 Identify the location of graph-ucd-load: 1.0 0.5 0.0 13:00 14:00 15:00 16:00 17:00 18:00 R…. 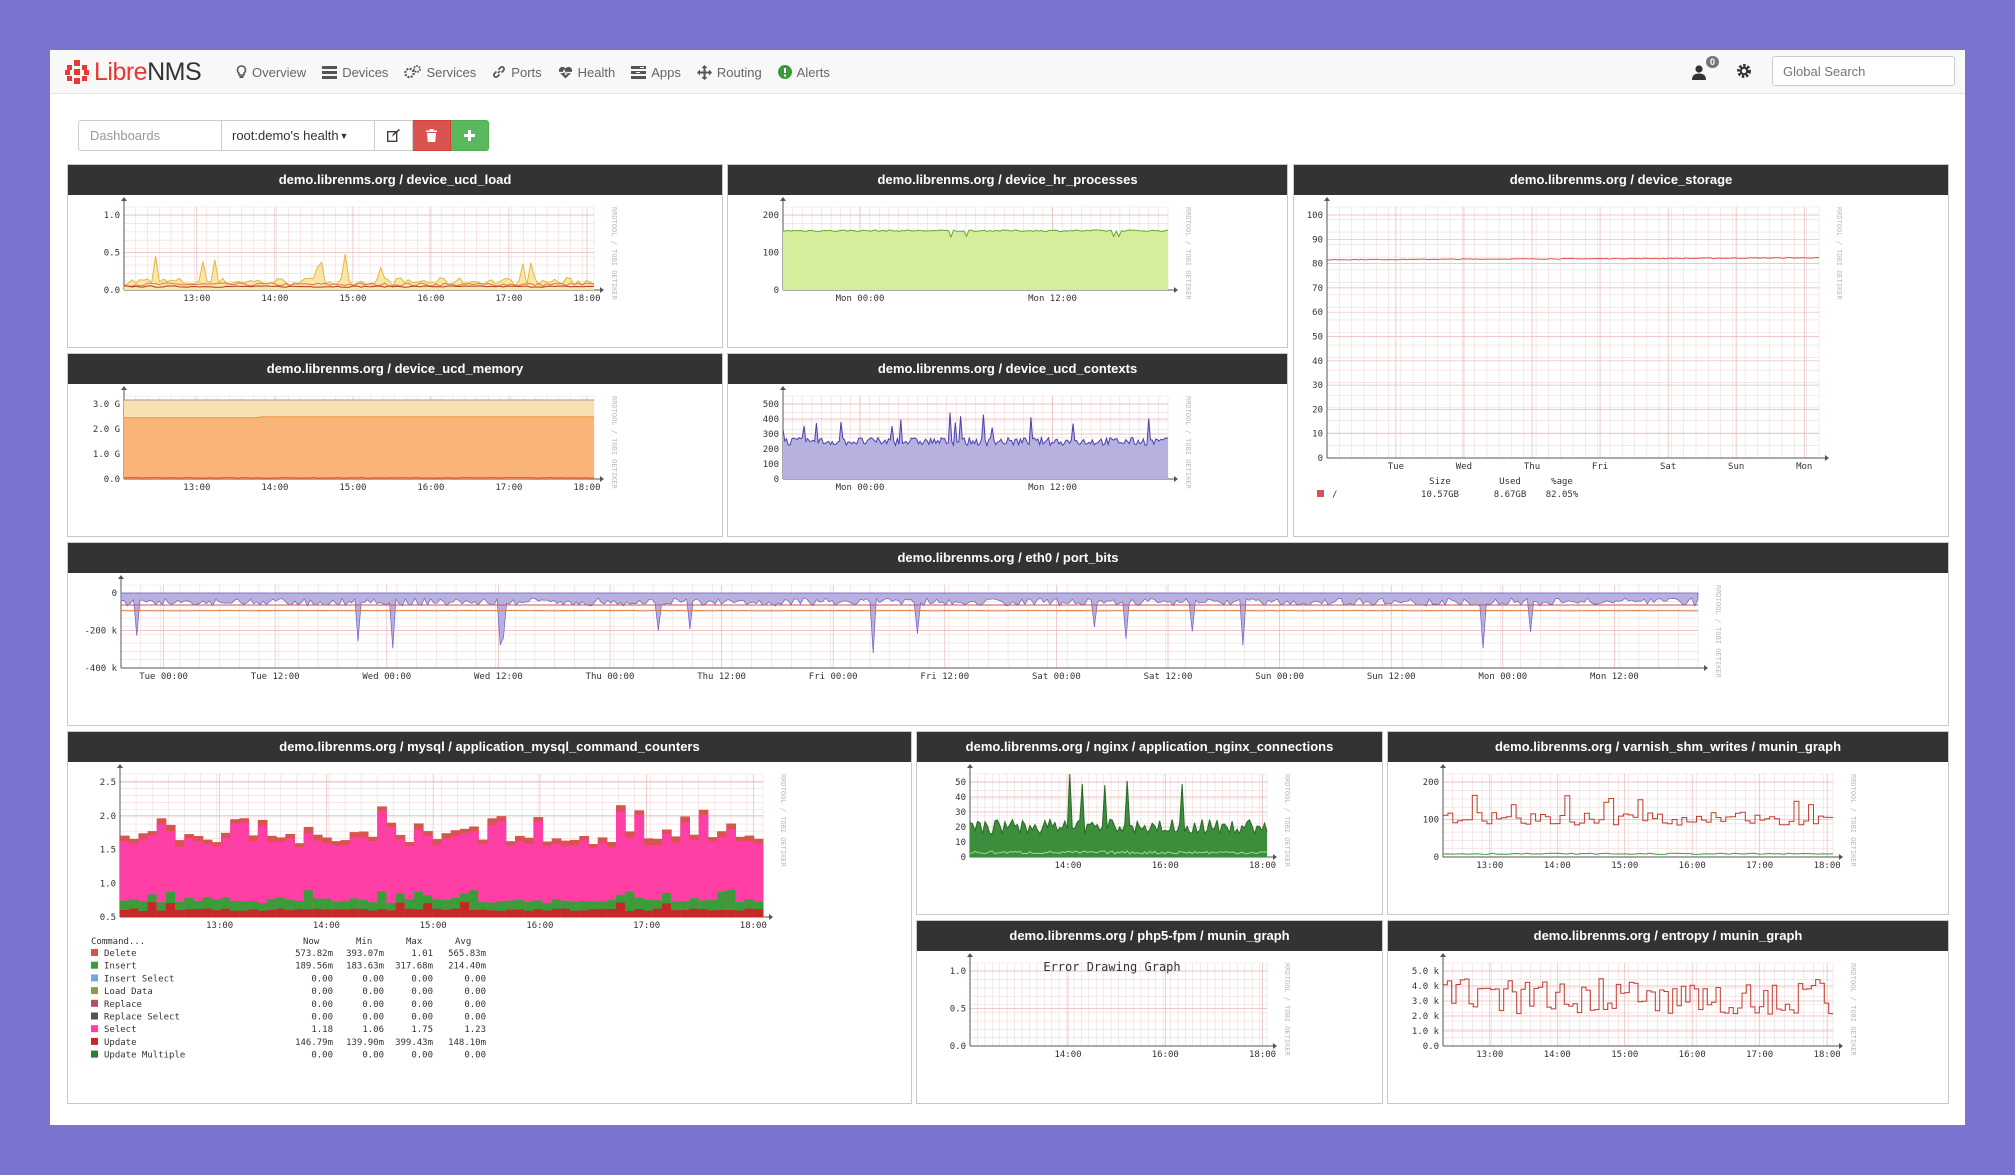
(395, 271).